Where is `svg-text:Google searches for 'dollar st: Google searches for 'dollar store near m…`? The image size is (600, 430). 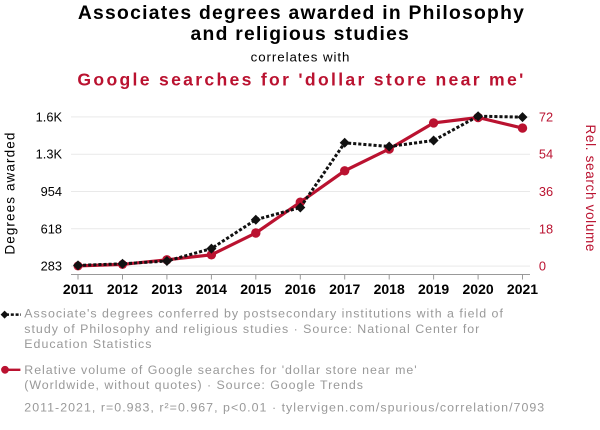 svg-text:Google searches for 'dollar st: Google searches for 'dollar store near m… is located at coordinates (301, 79).